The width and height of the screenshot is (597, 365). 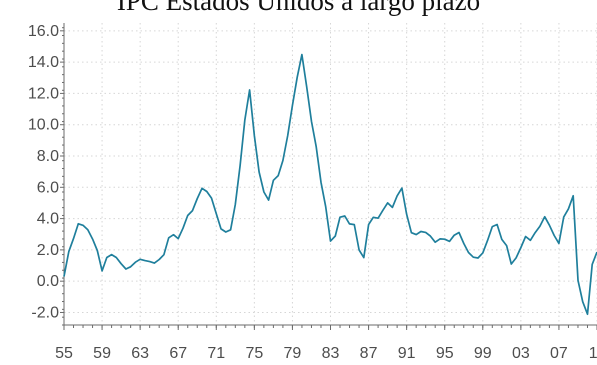 What do you see at coordinates (298, 8) in the screenshot?
I see `chart-title: IPC Estados Unidos a largo plazo` at bounding box center [298, 8].